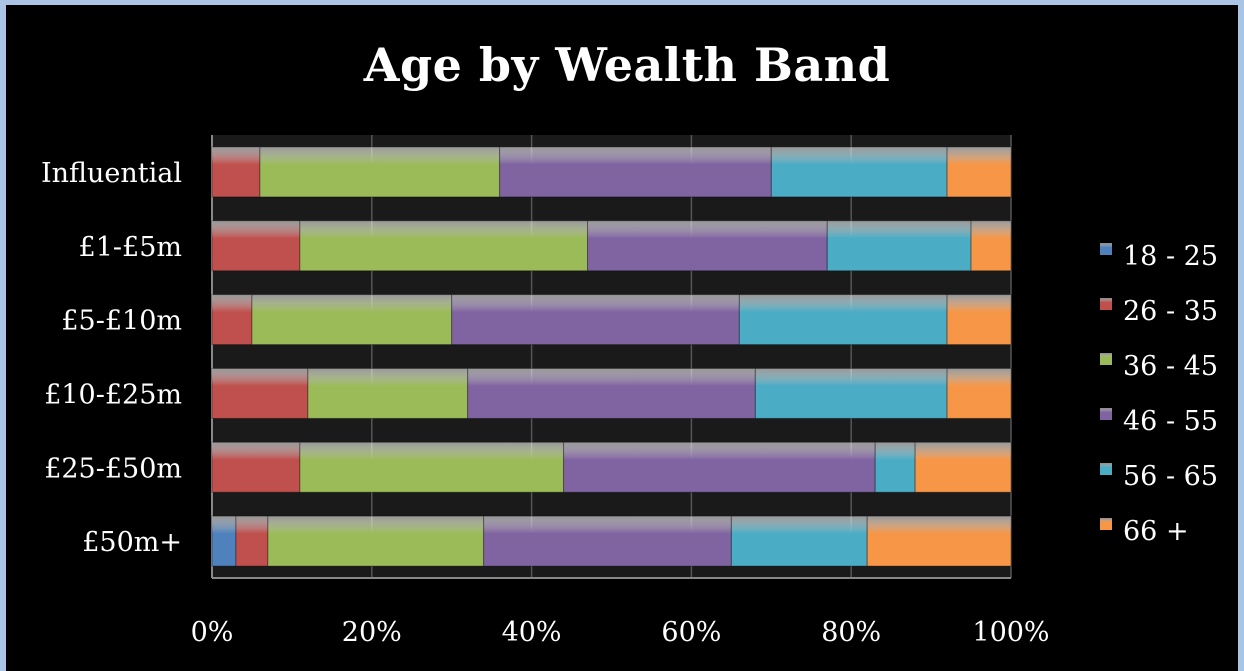 Image resolution: width=1244 pixels, height=671 pixels. What do you see at coordinates (1159, 394) in the screenshot?
I see `legend: 18 - 25 26 - 35 36 - 45 46 - 55 56 - 65 66 +` at bounding box center [1159, 394].